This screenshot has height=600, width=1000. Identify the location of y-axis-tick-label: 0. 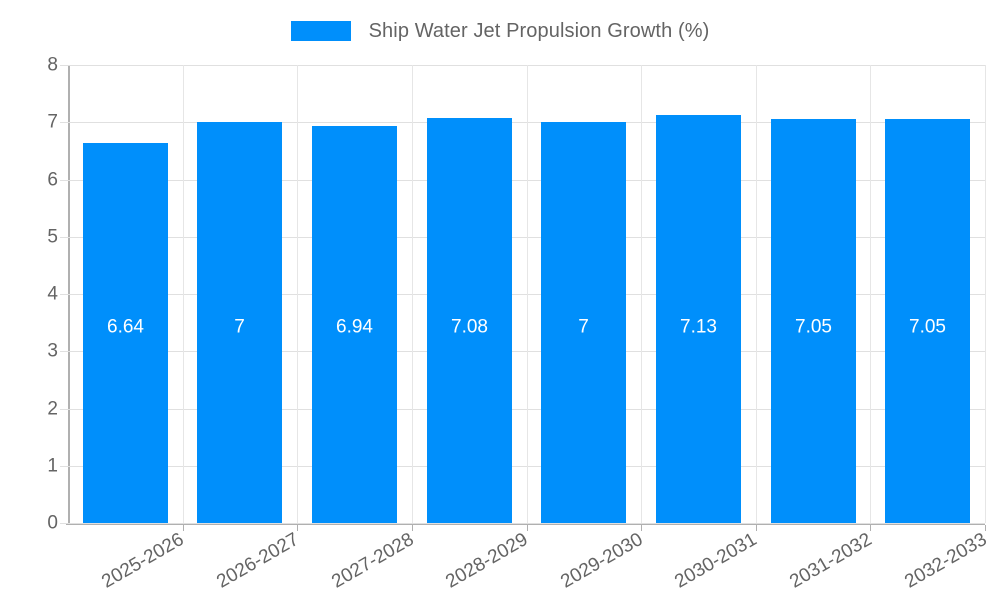
(52, 523).